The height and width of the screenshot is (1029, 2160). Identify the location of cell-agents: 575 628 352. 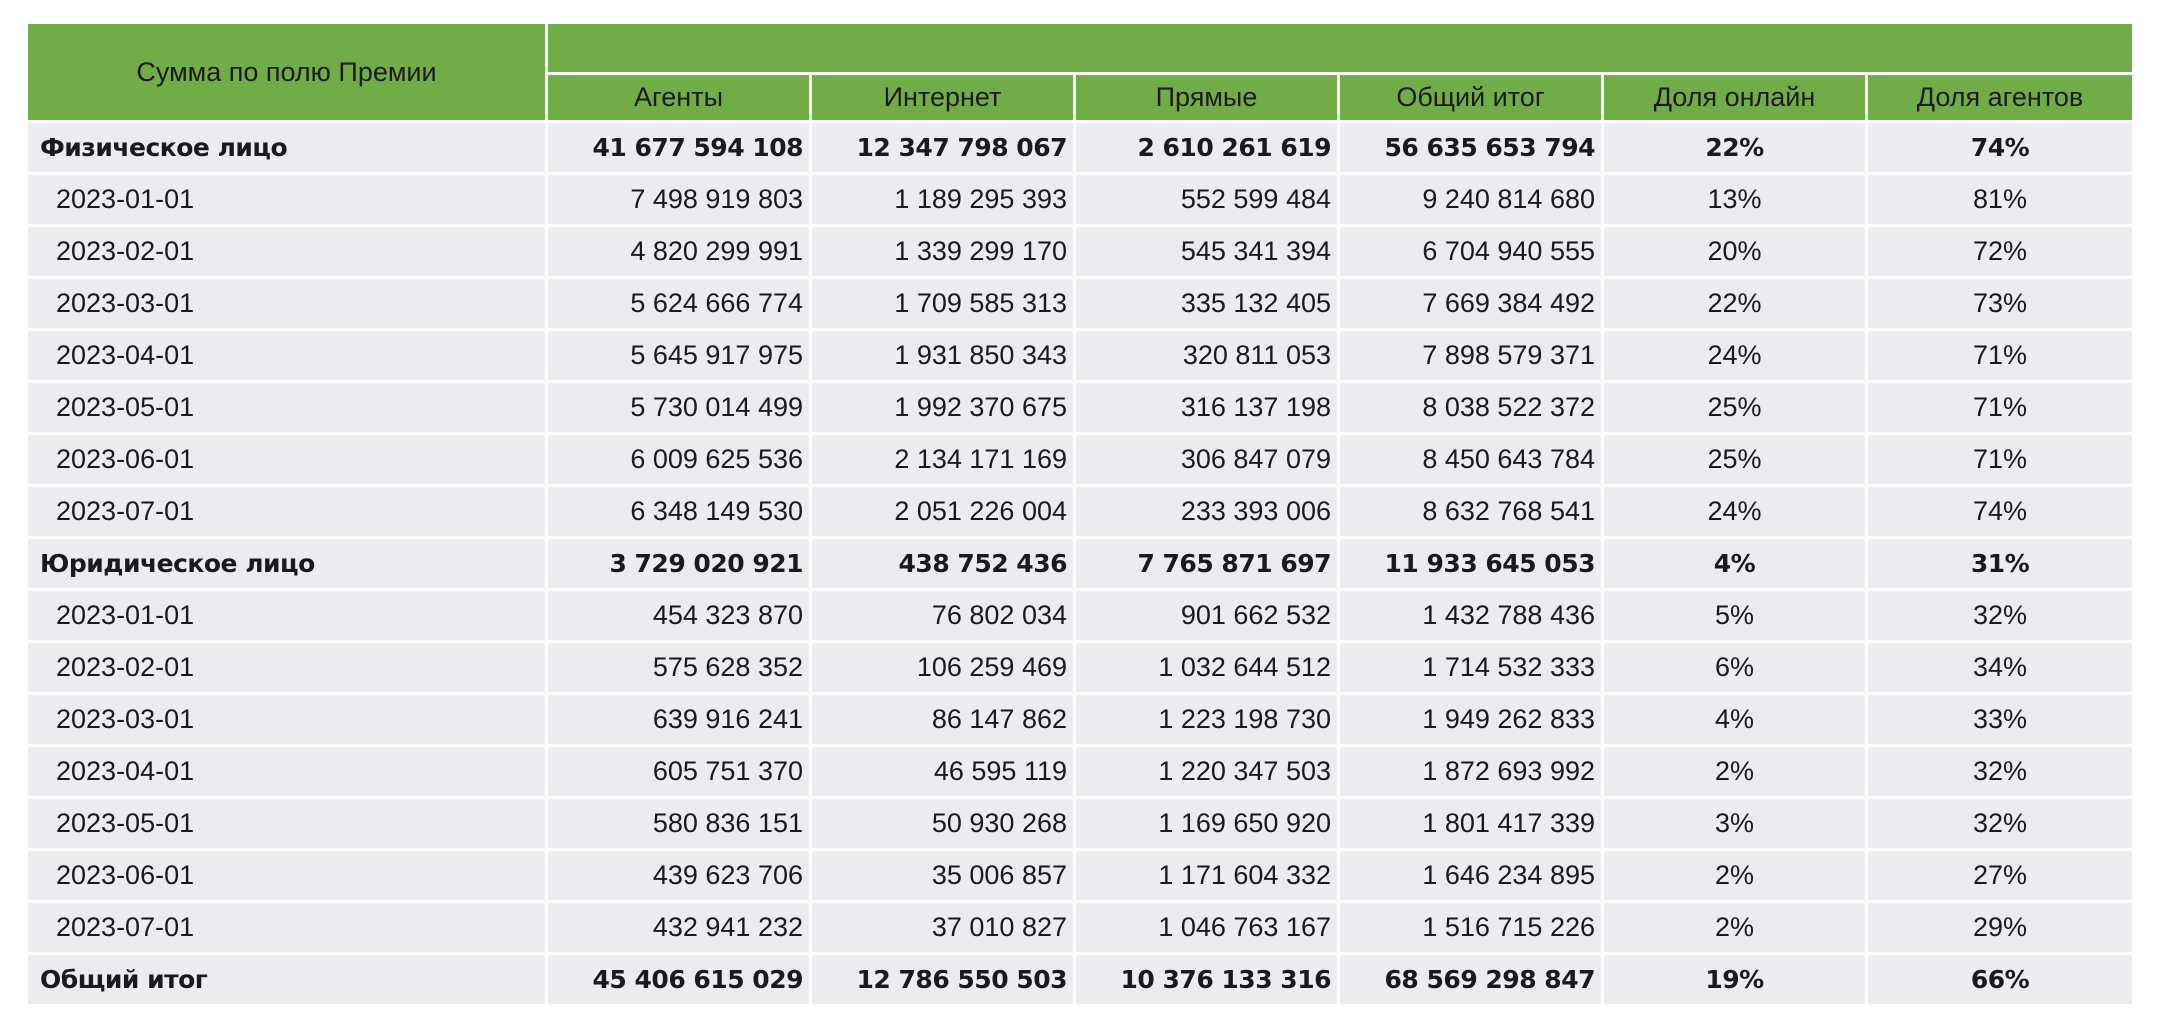
(680, 666).